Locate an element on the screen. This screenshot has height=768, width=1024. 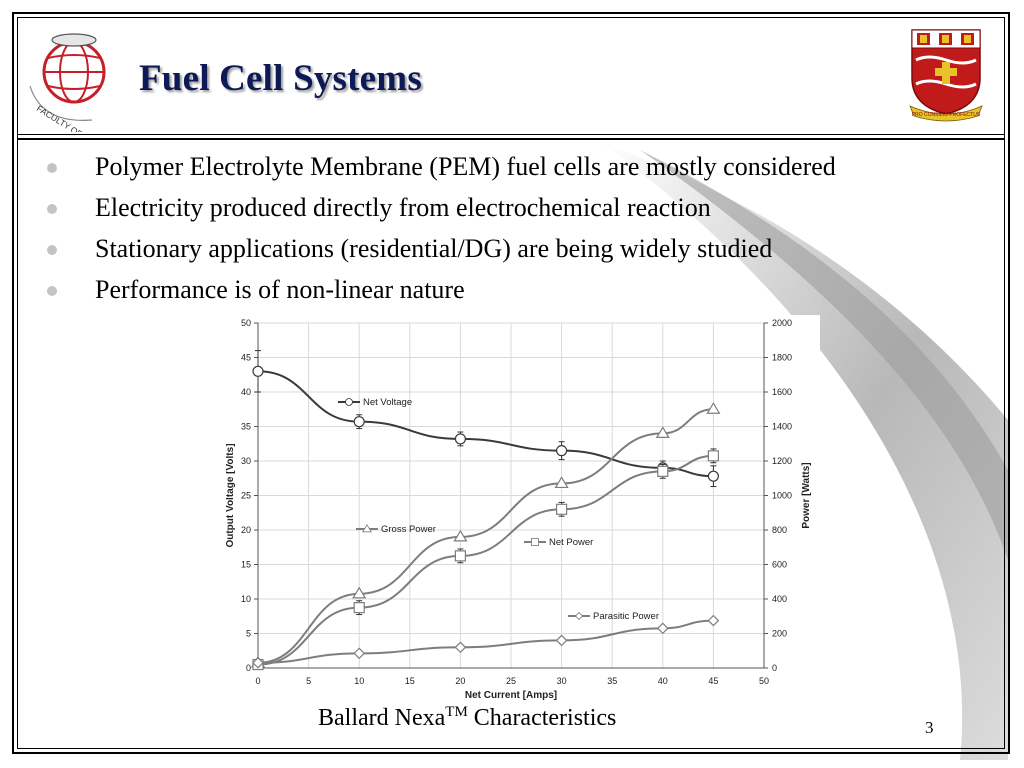
y-tick-label-left: 30 is located at coordinates (246, 461).